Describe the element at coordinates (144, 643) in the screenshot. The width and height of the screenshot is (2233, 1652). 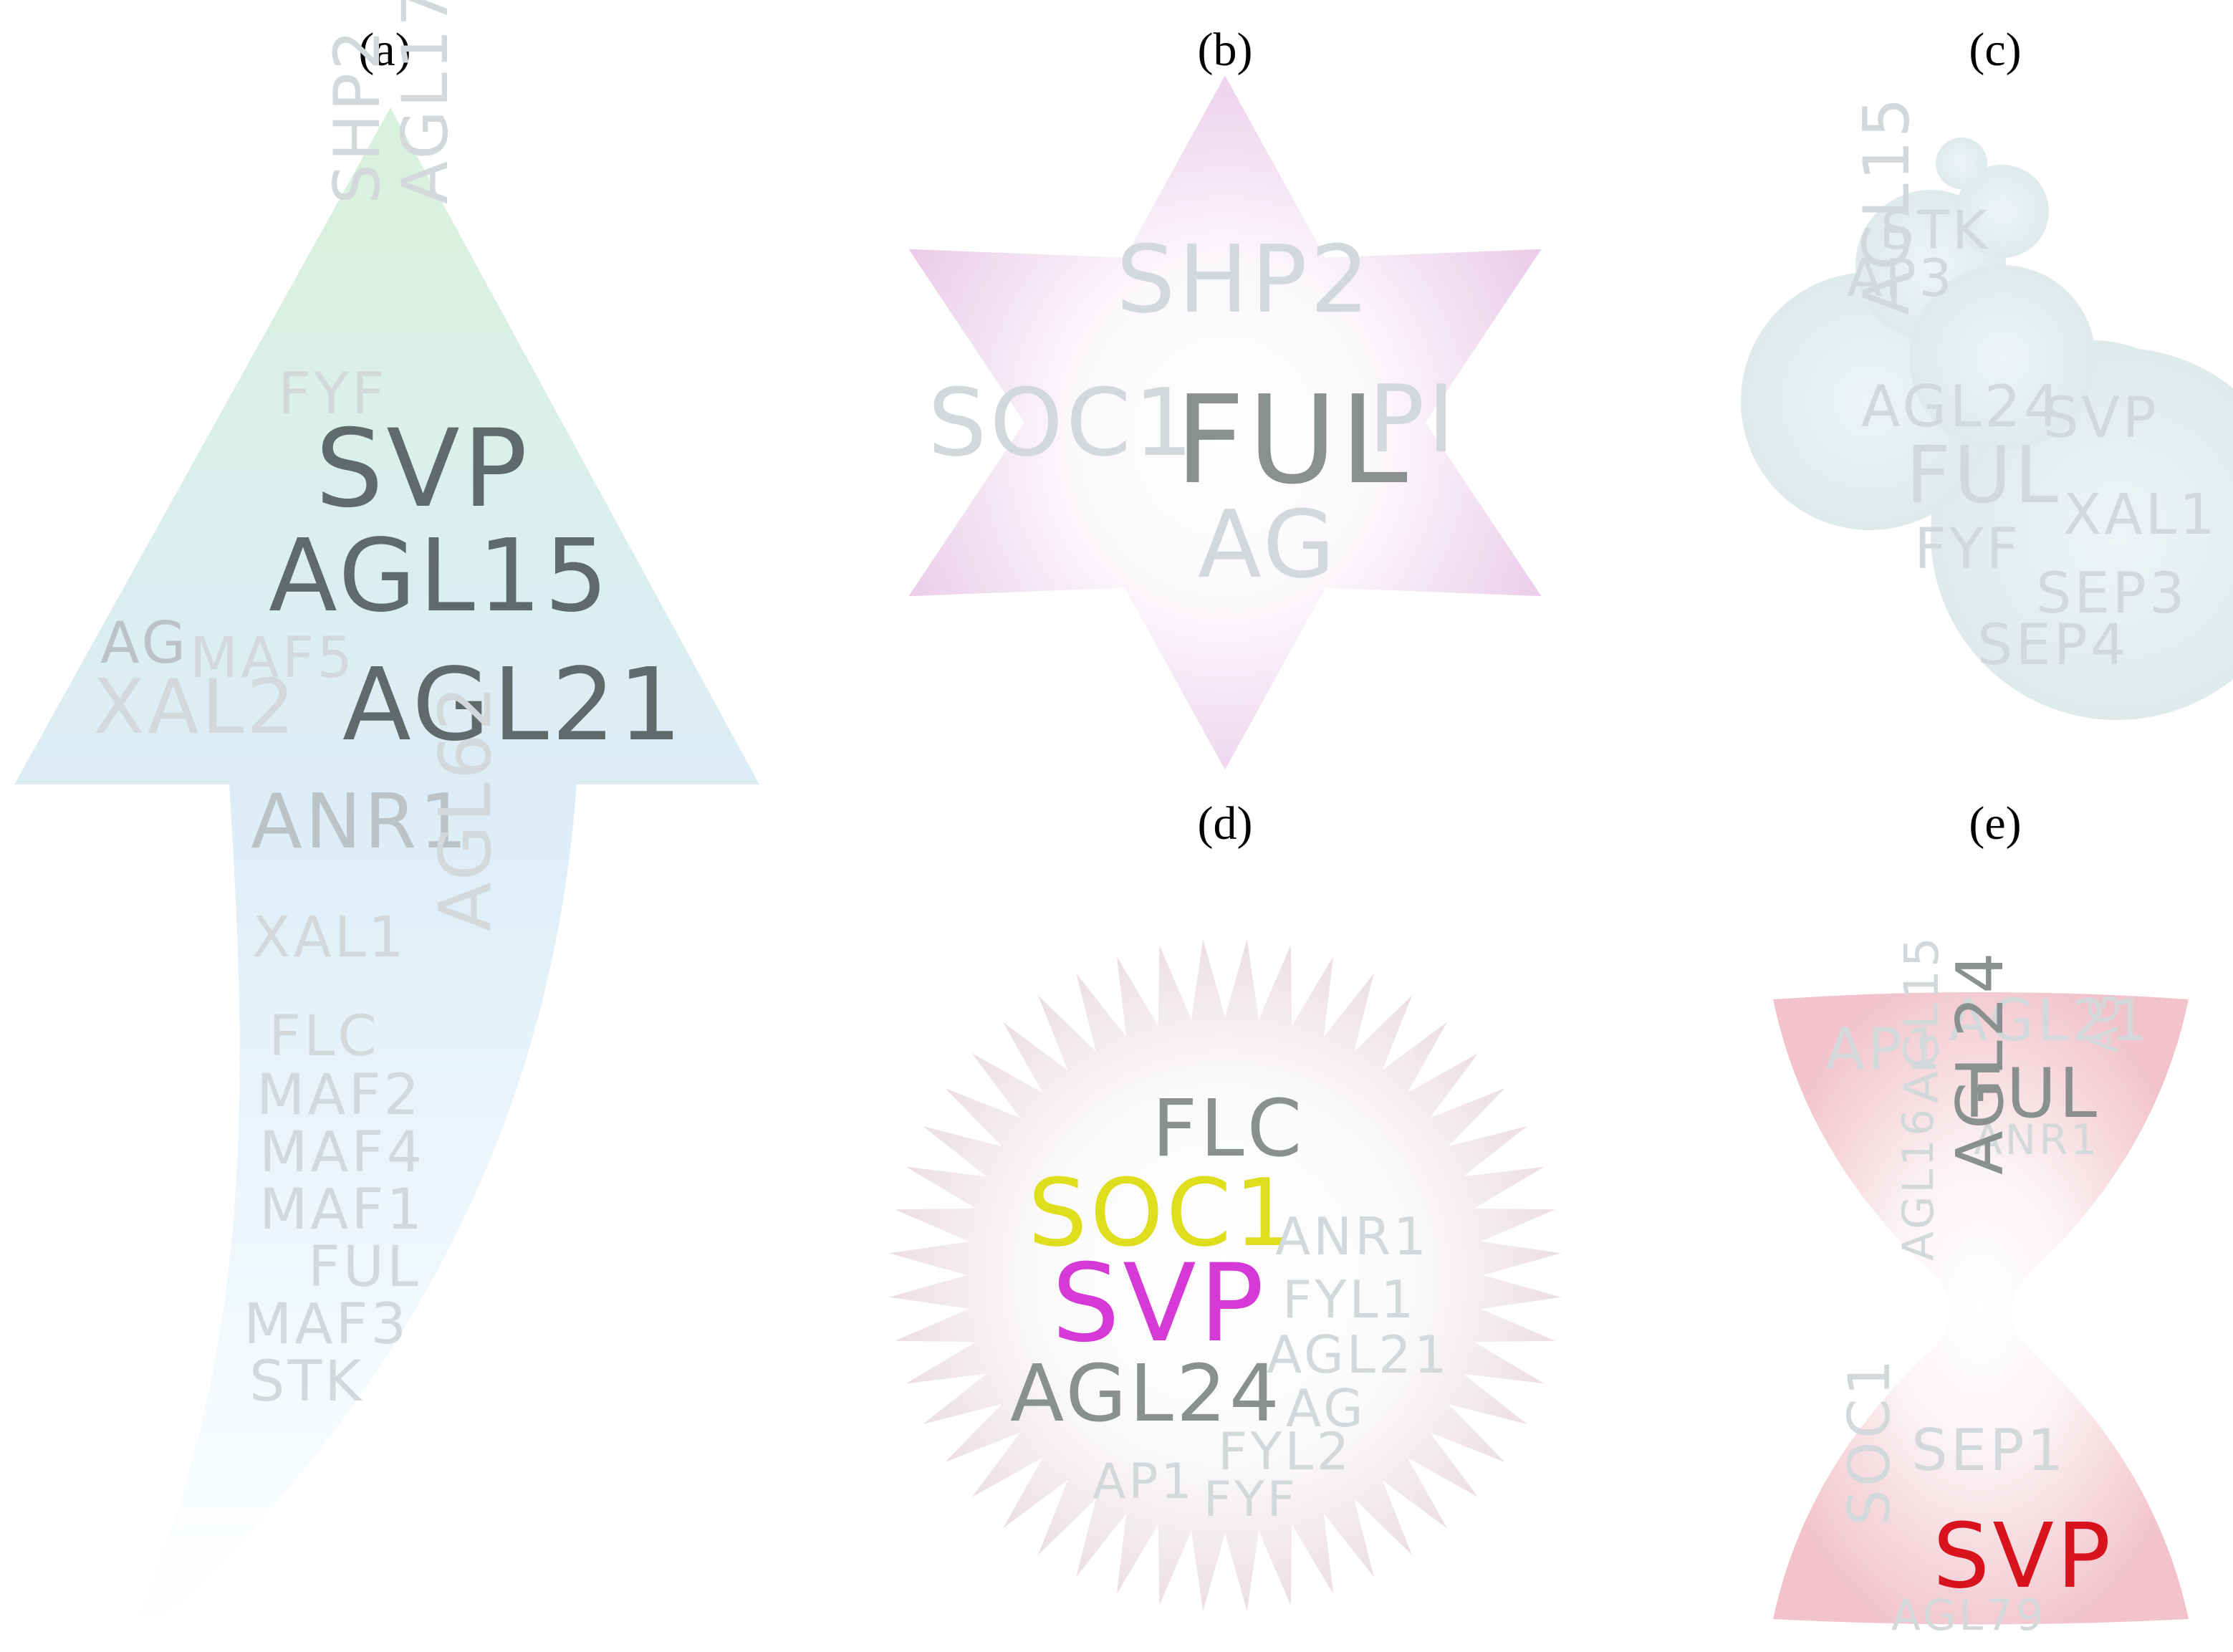
I see `word-a-ag: AG` at that location.